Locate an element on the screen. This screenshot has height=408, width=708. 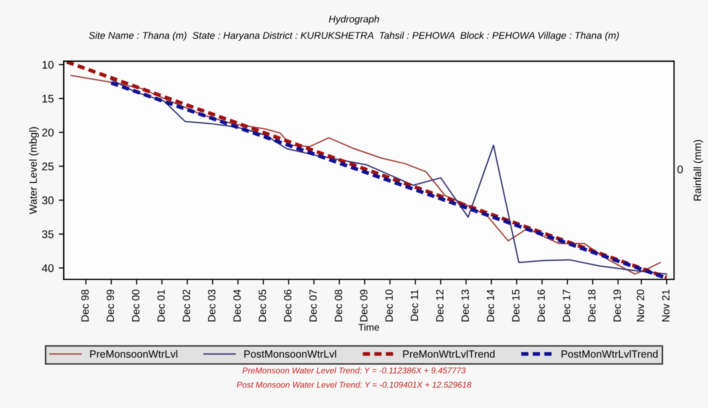
x-tick-label: Nov 20 is located at coordinates (640, 306).